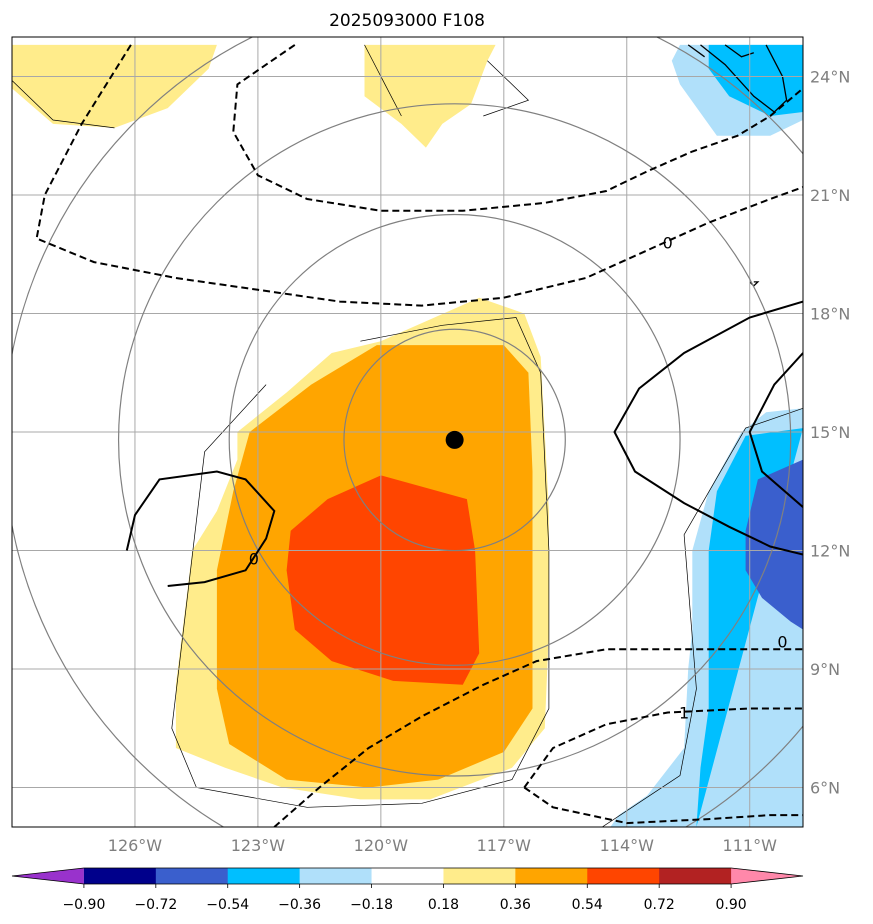  I want to click on colorbar-tick-label: −0.72, so click(155, 905).